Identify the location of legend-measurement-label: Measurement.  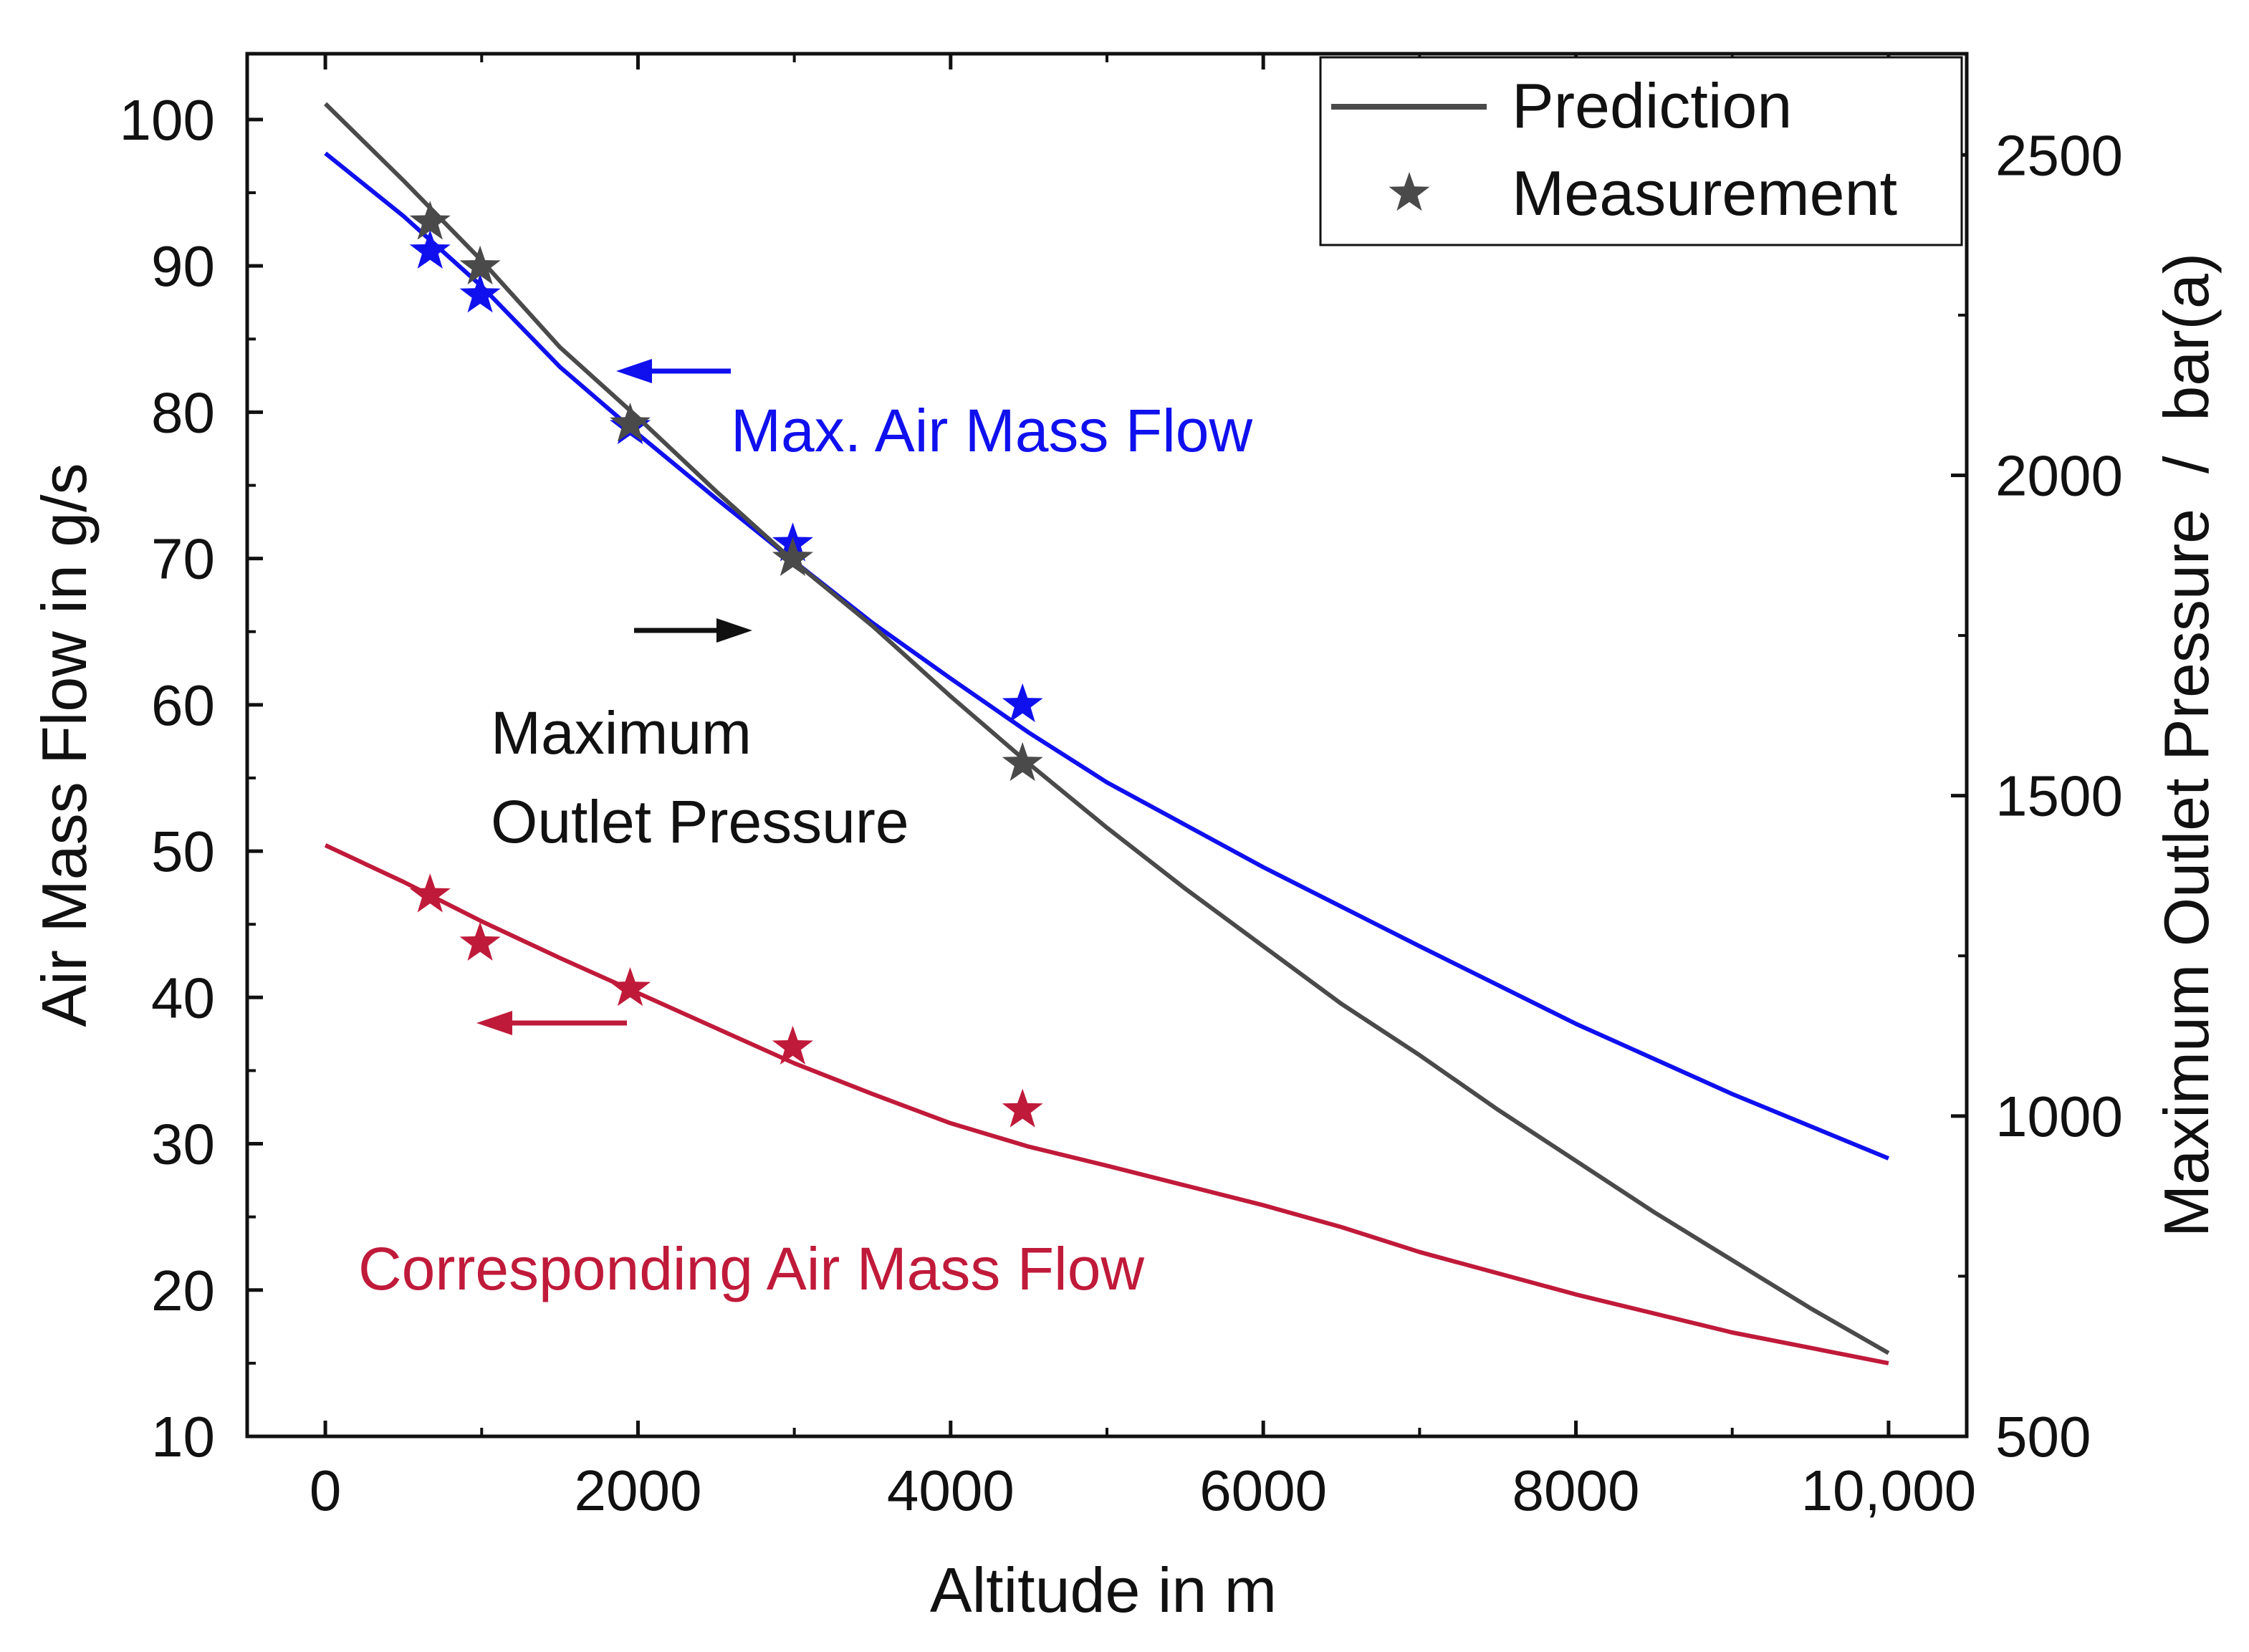
(1705, 194).